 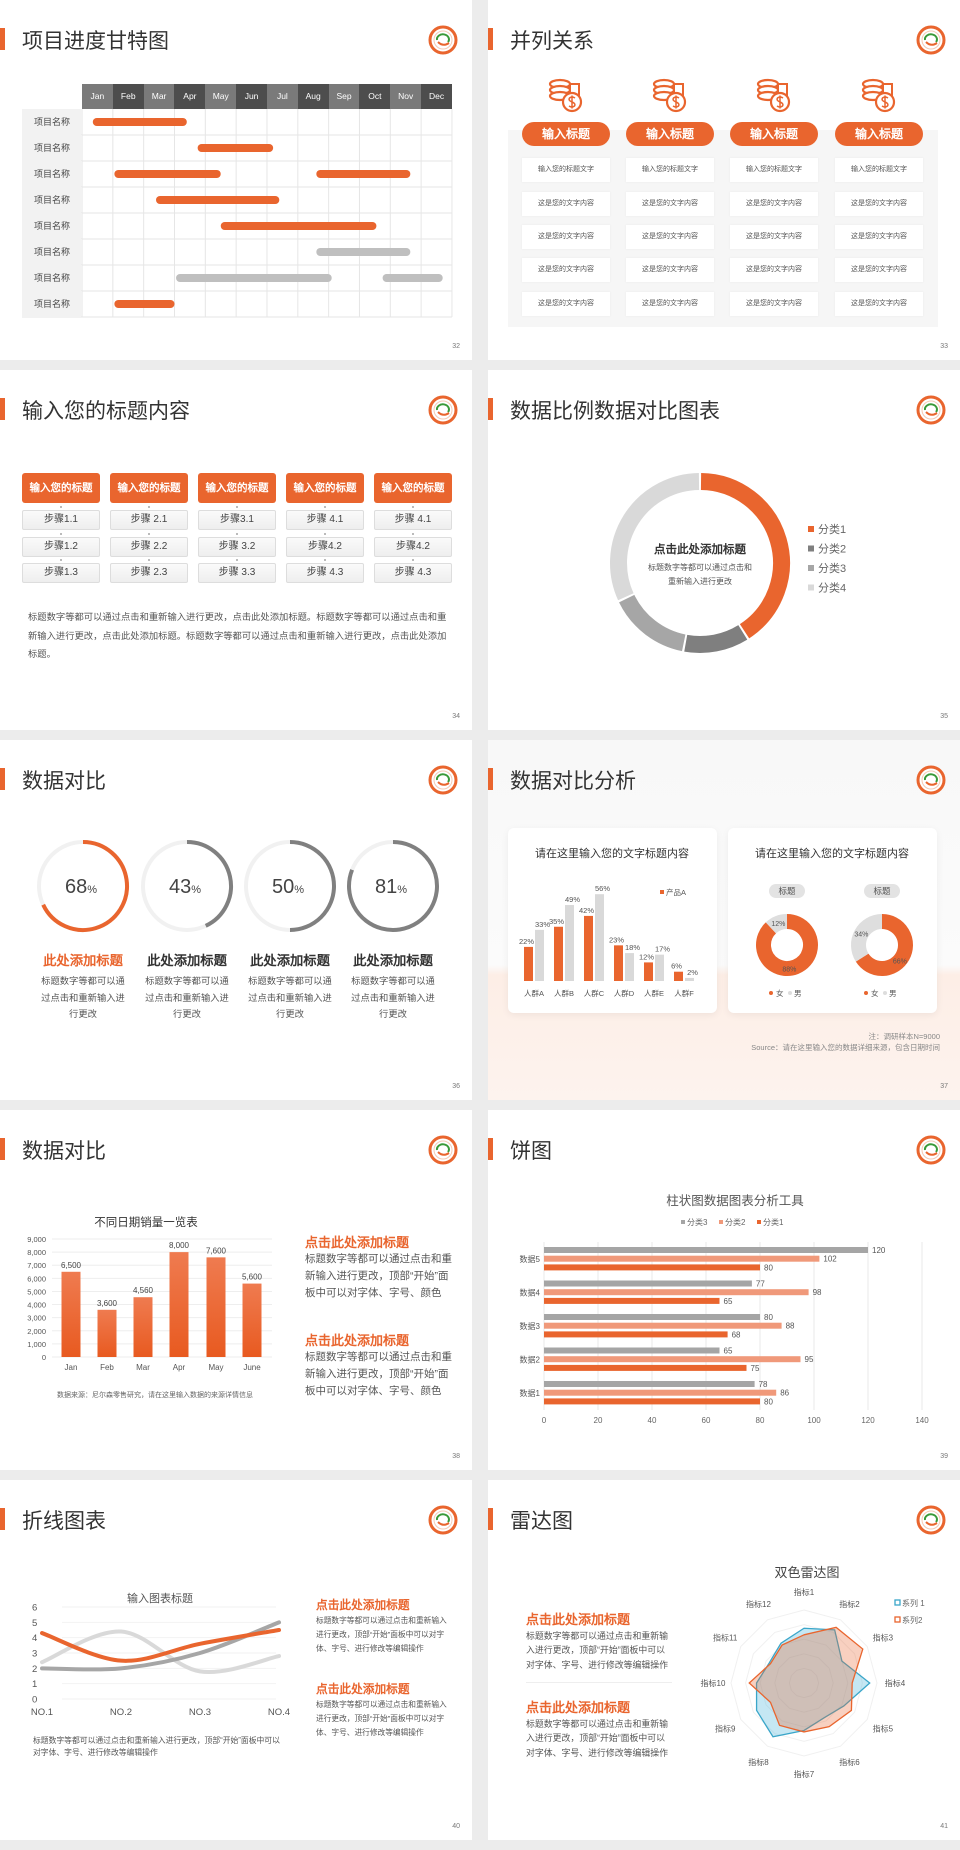 What do you see at coordinates (578, 1707) in the screenshot?
I see `block-title: 点击此处添加标题` at bounding box center [578, 1707].